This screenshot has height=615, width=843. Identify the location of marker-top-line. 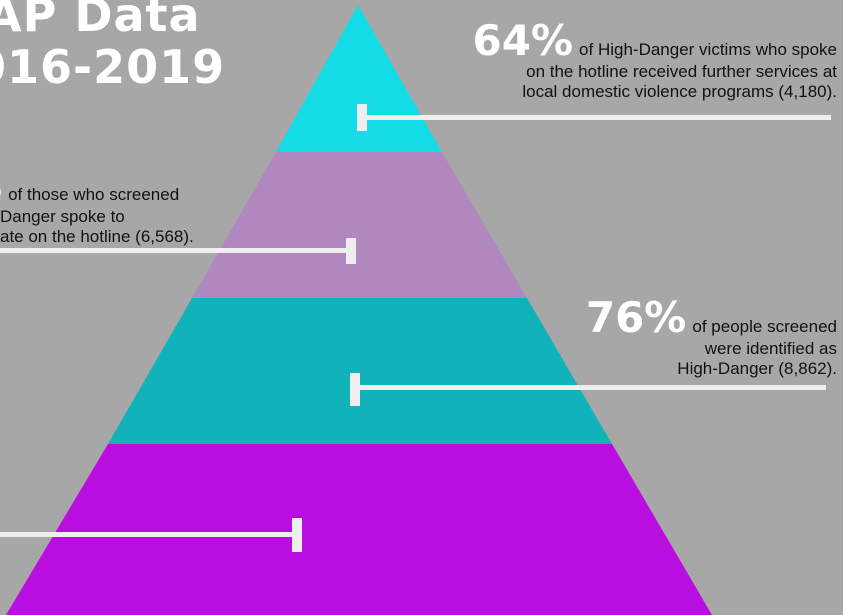
(596, 117).